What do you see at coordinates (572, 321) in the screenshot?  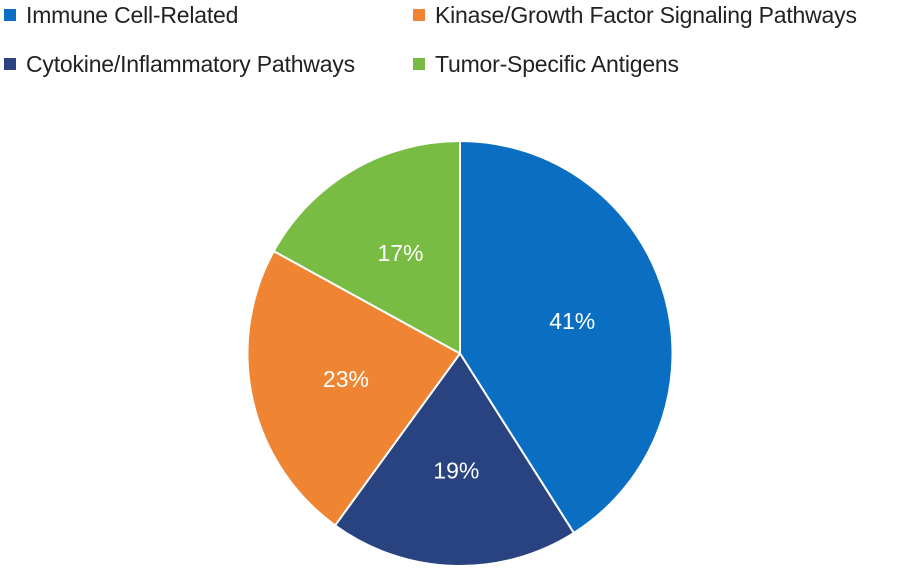 I see `slice-value-label: 41%` at bounding box center [572, 321].